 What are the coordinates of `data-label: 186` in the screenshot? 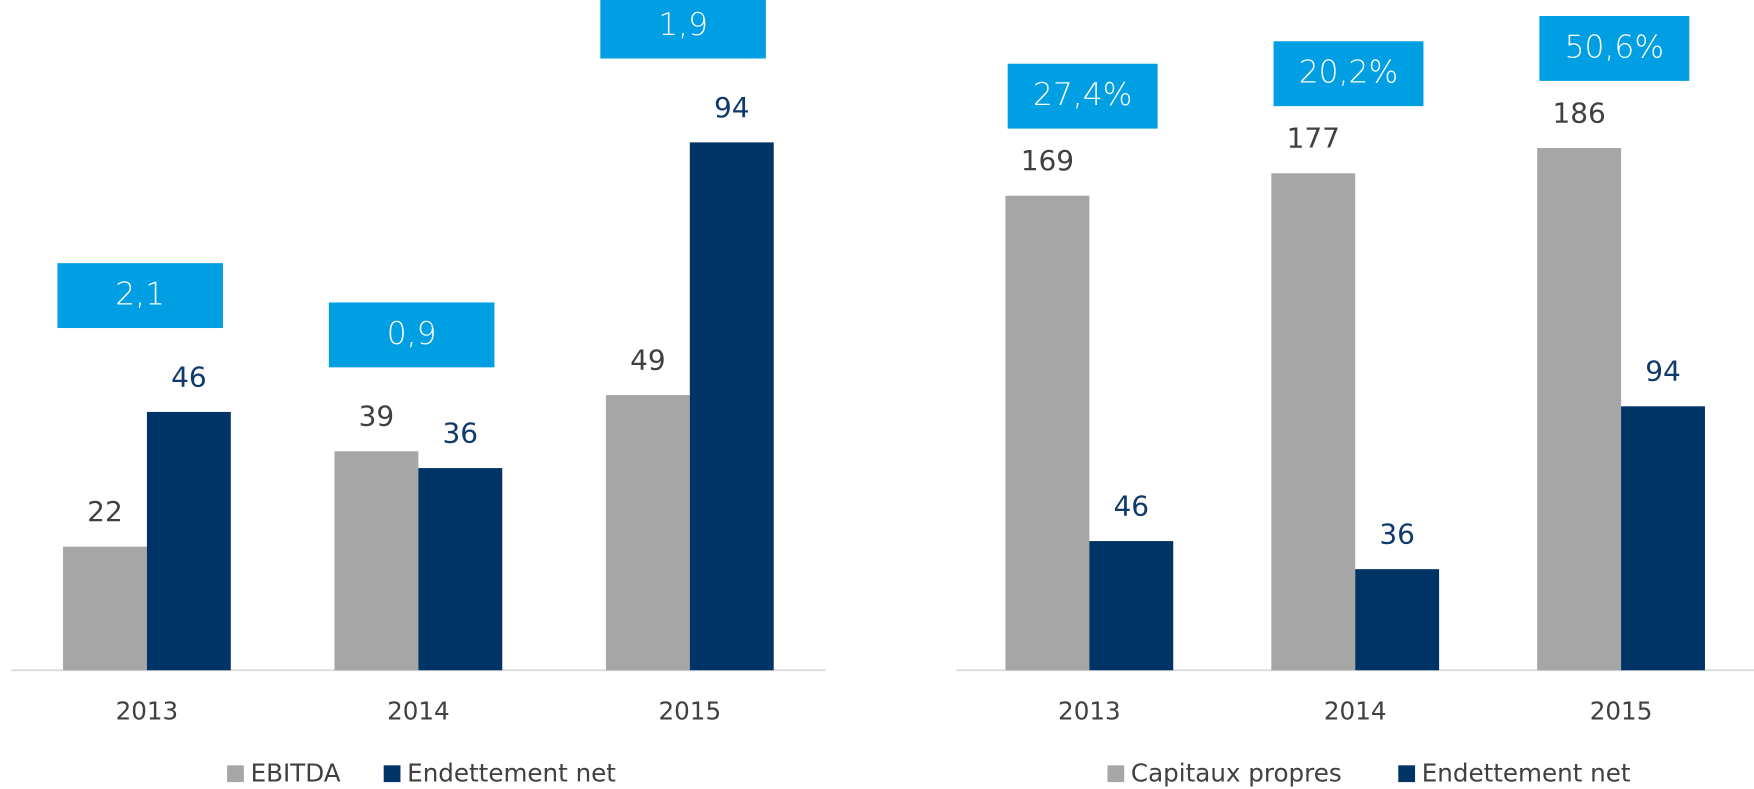 It's located at (1578, 112).